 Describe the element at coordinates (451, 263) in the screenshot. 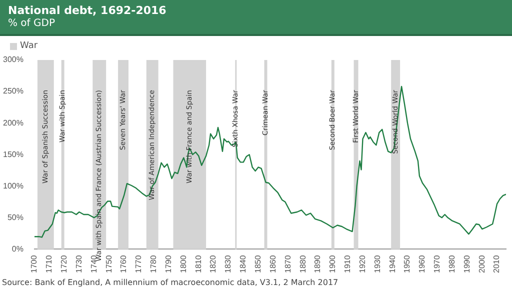

I see `x-tick-label: 1980` at that location.